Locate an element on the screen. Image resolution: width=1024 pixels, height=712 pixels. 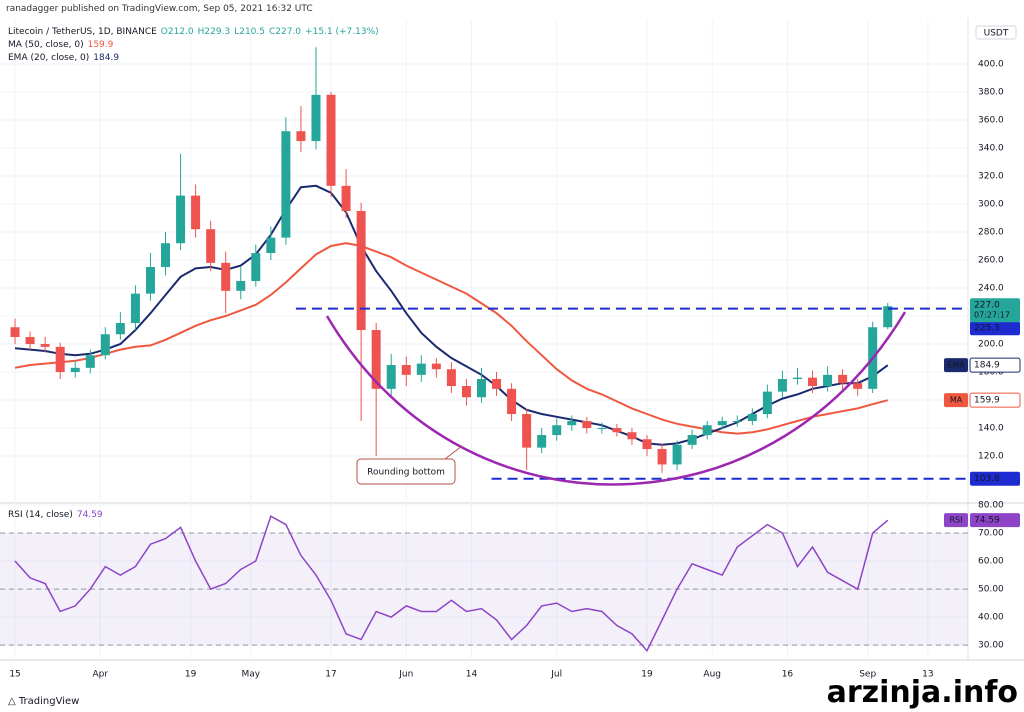
series-value: 159.9 is located at coordinates (987, 401).